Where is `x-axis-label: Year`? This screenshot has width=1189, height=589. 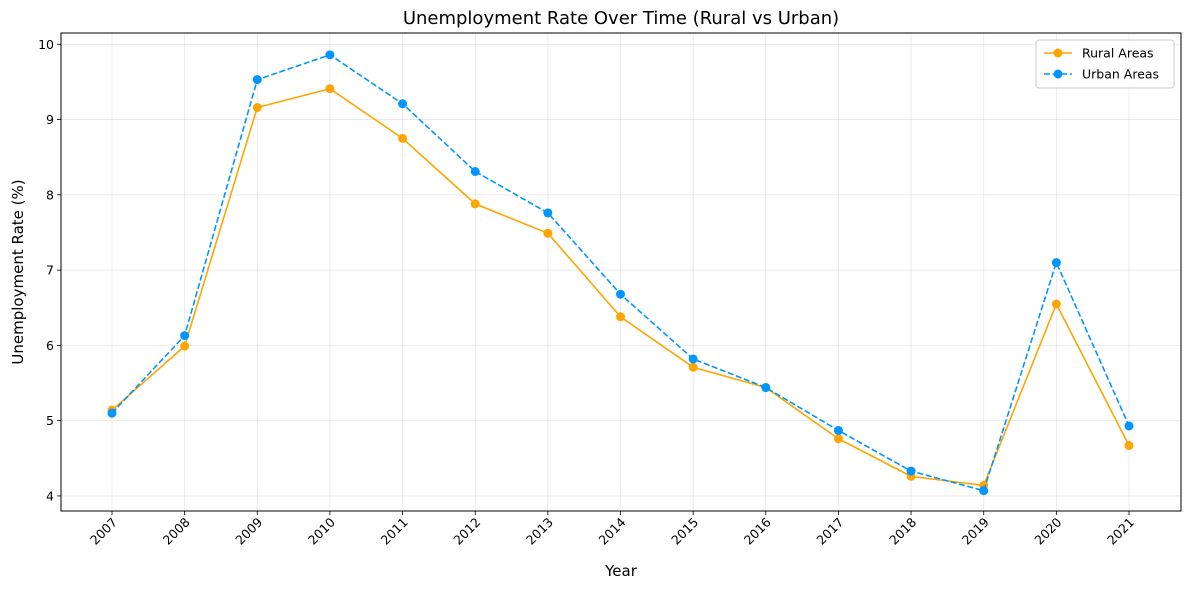
x-axis-label: Year is located at coordinates (621, 571).